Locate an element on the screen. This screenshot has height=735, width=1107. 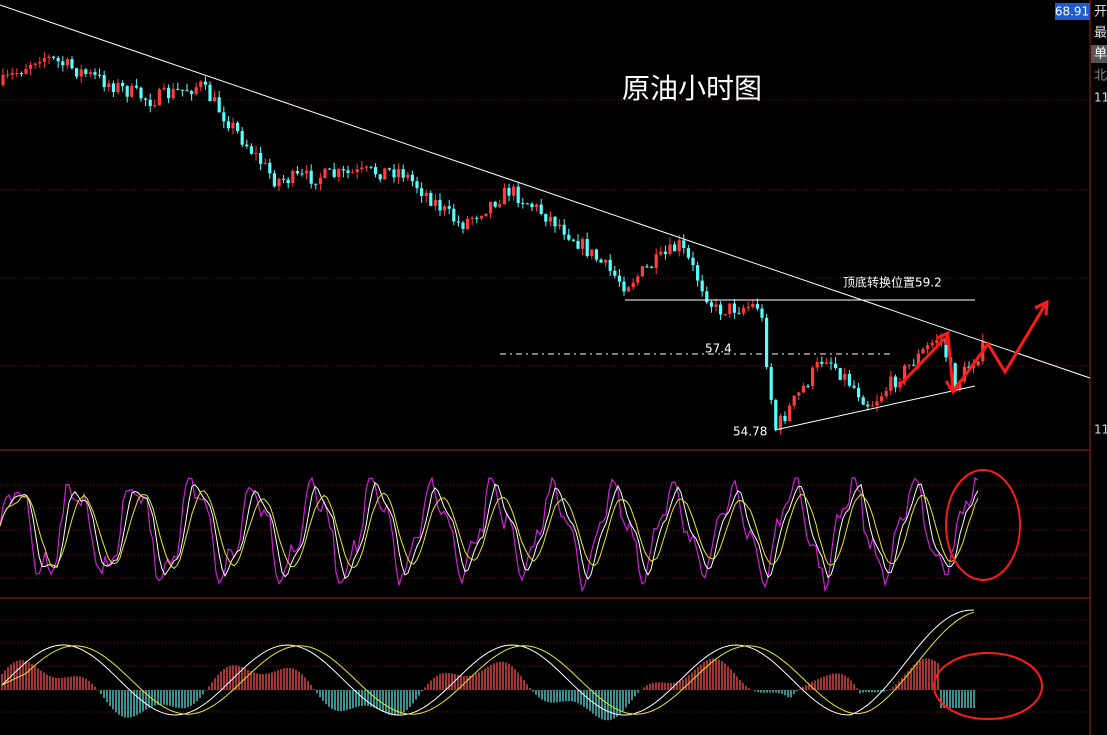
sidebar-label: 最 is located at coordinates (1100, 33).